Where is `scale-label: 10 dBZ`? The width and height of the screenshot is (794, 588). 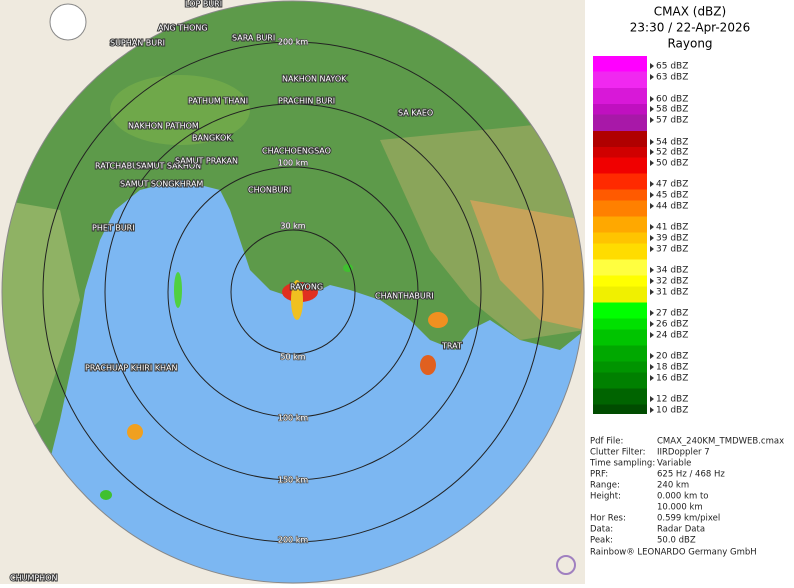
scale-label: 10 dBZ is located at coordinates (672, 411).